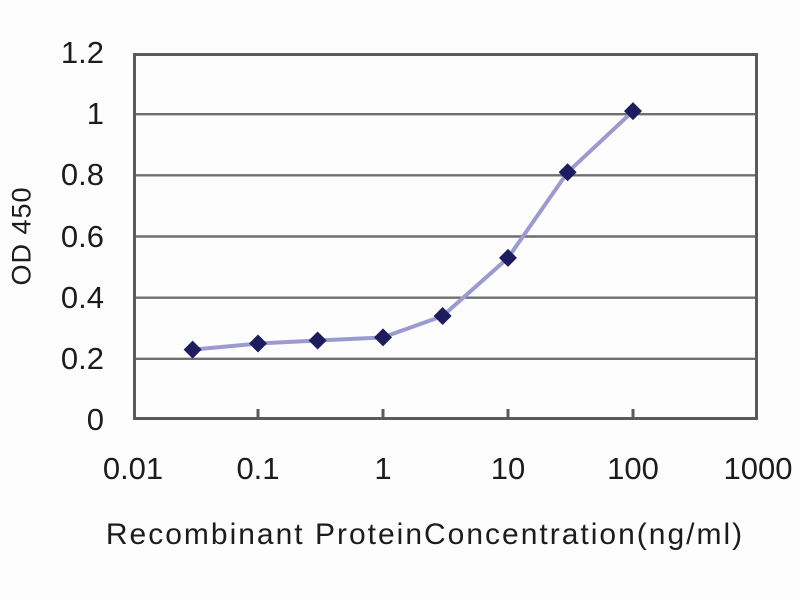 The image size is (800, 600). What do you see at coordinates (133, 468) in the screenshot?
I see `x-tick-label: 0.01` at bounding box center [133, 468].